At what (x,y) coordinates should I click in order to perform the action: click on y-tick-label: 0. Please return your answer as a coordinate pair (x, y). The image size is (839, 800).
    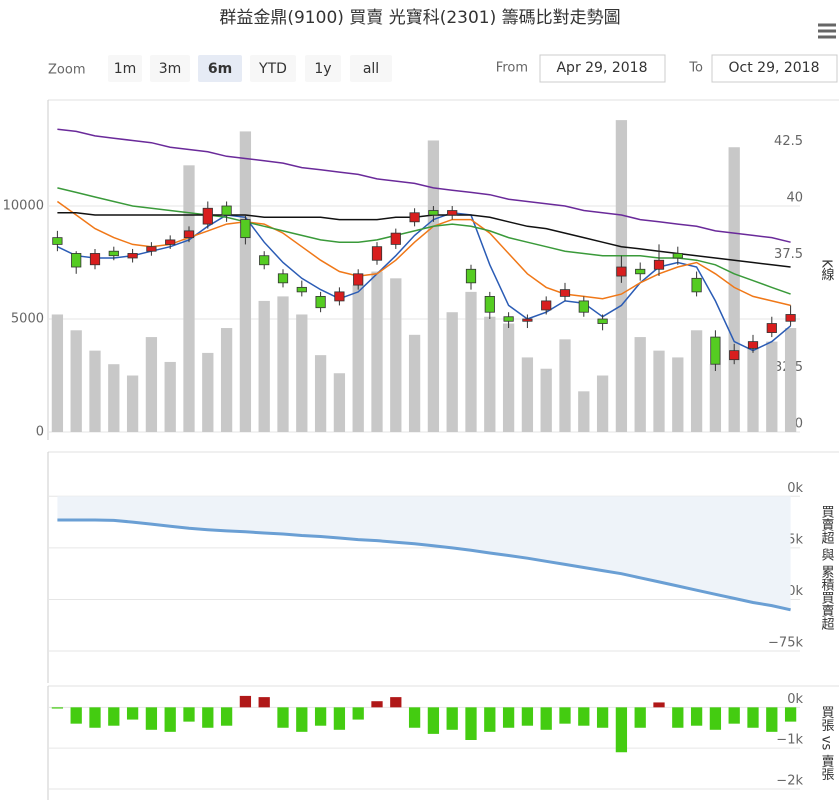
    Looking at the image, I should click on (40, 432).